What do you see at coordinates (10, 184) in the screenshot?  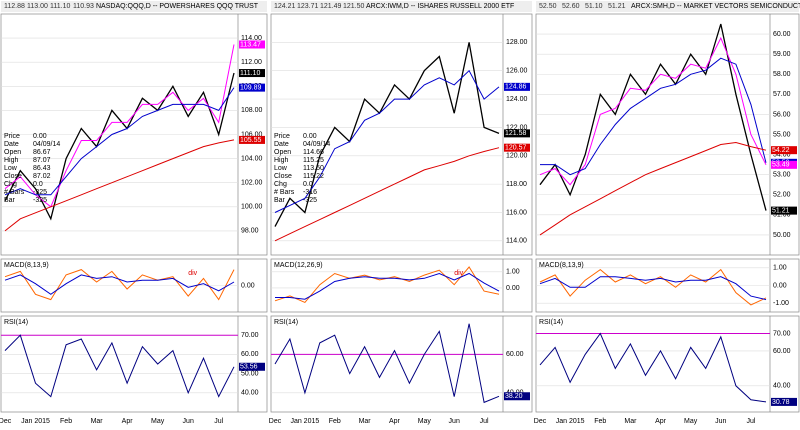 I see `info-label: Chg` at bounding box center [10, 184].